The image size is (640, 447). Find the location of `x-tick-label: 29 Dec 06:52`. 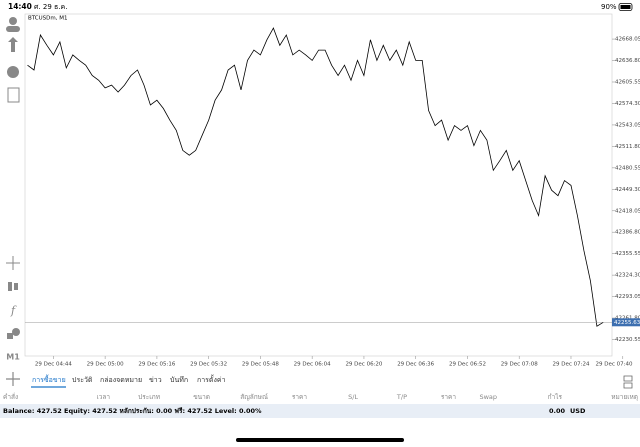

x-tick-label: 29 Dec 06:52 is located at coordinates (467, 365).